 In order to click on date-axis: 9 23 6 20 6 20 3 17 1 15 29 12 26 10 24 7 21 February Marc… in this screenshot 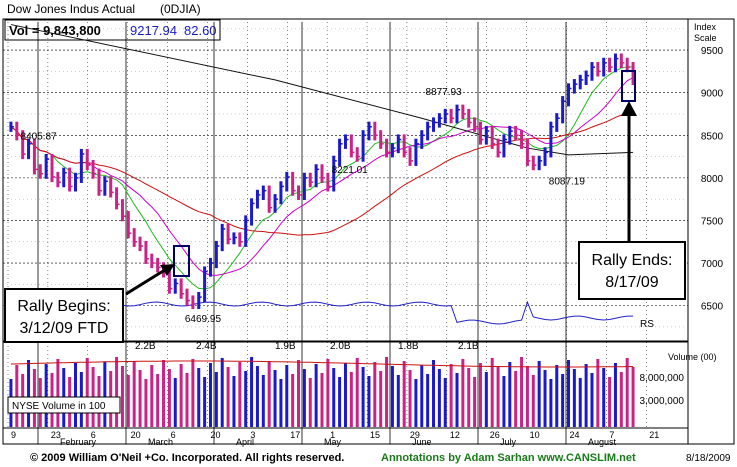, I will do `click(335, 438)`.